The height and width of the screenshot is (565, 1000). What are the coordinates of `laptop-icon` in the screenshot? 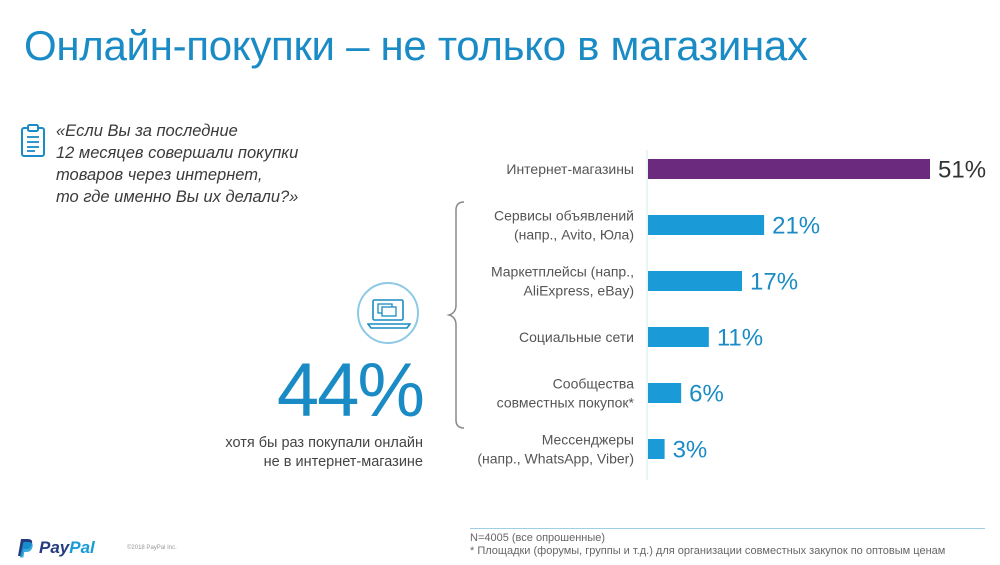 It's located at (389, 314).